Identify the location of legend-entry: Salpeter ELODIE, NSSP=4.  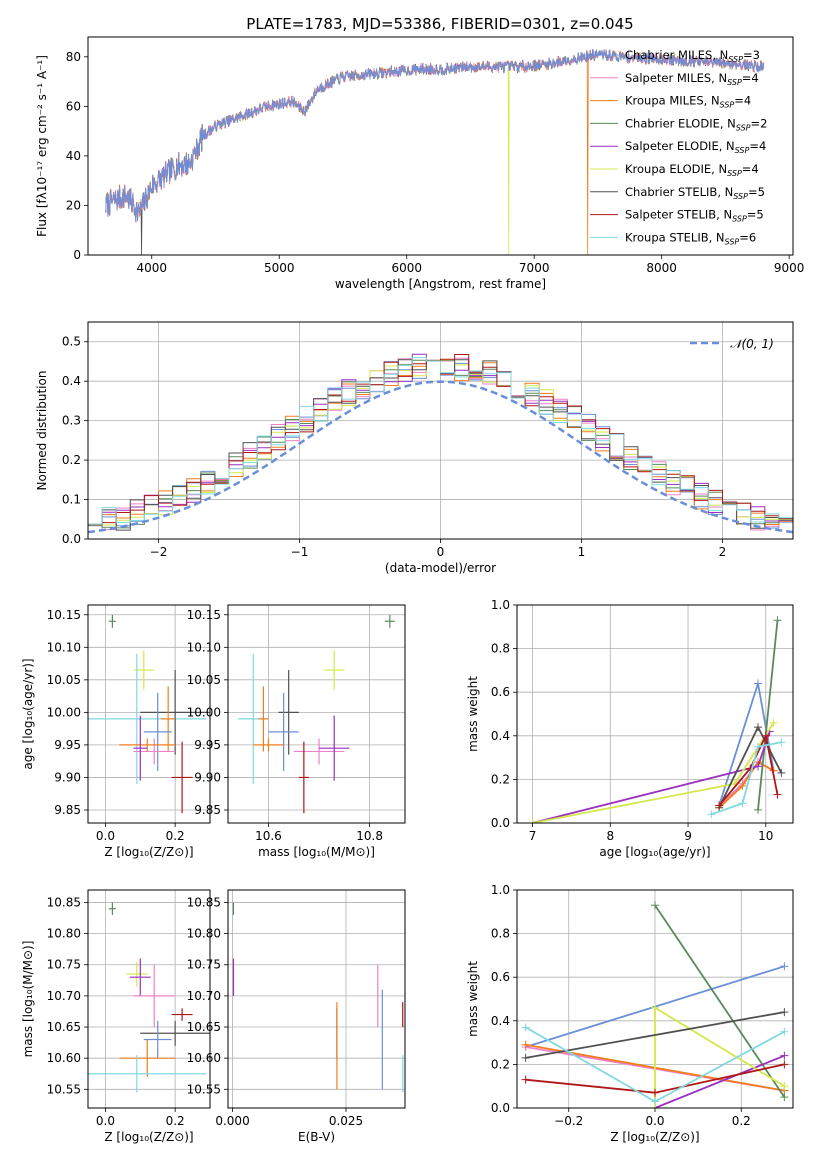
(695, 147).